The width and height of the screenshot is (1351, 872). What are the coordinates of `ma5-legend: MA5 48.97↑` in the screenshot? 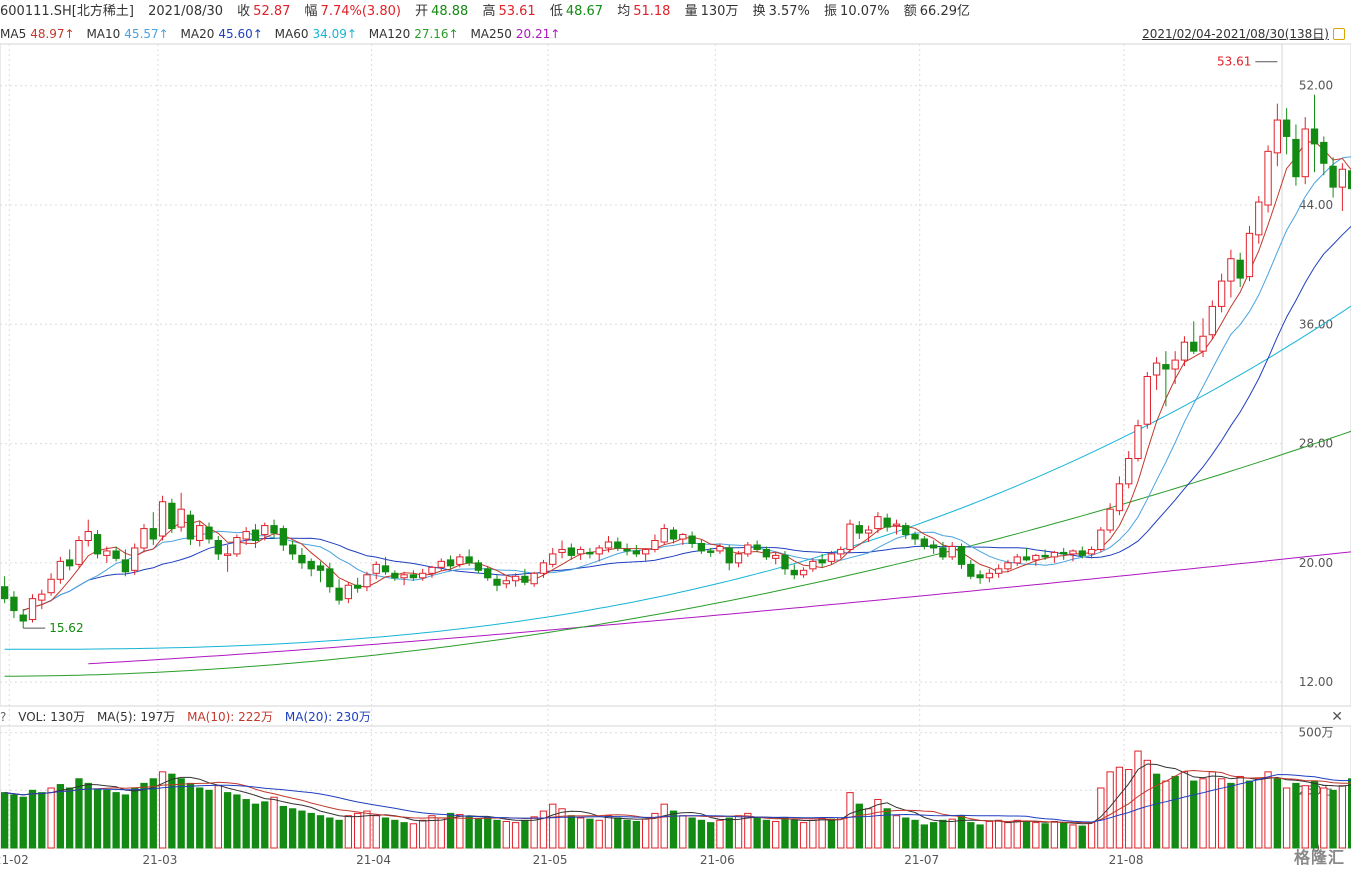 It's located at (37, 34).